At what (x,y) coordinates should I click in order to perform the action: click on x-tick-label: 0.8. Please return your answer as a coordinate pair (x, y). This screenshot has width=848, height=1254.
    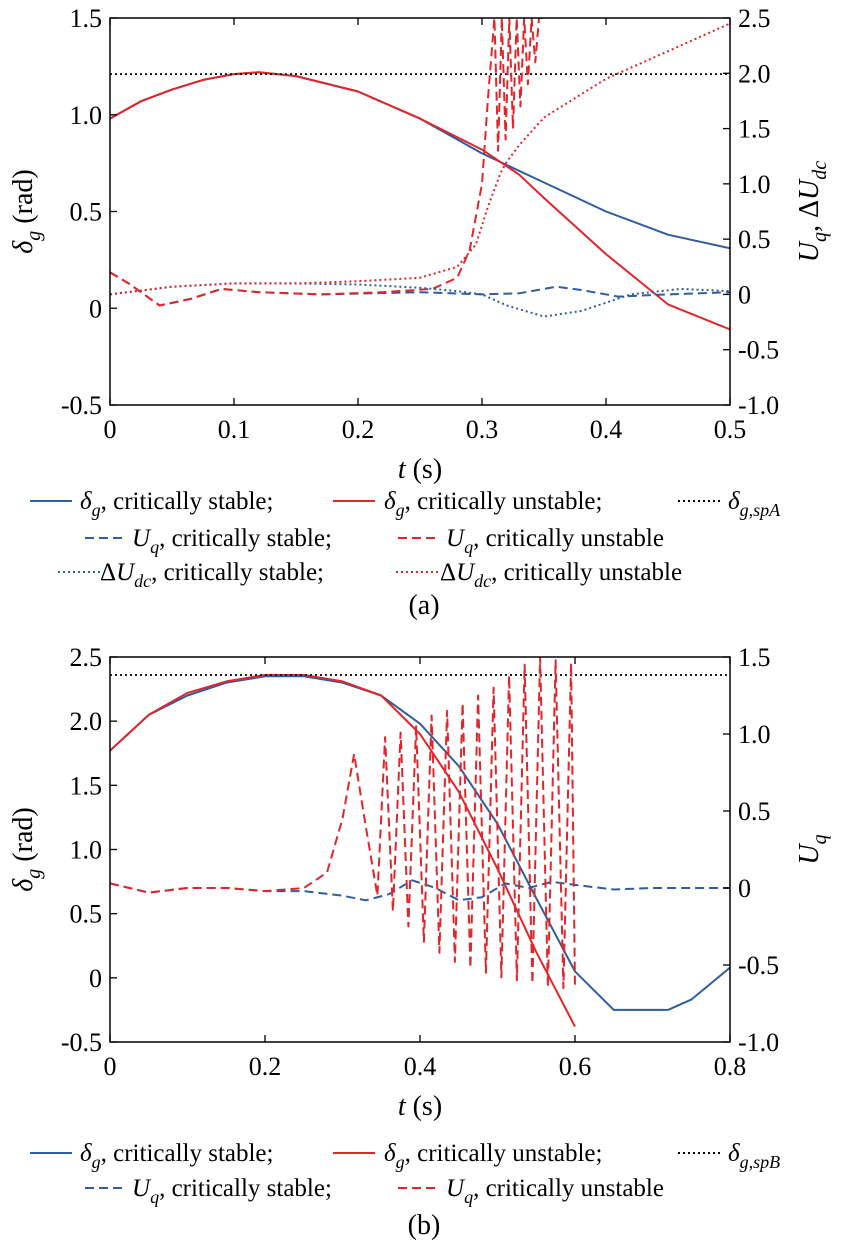
    Looking at the image, I should click on (730, 1066).